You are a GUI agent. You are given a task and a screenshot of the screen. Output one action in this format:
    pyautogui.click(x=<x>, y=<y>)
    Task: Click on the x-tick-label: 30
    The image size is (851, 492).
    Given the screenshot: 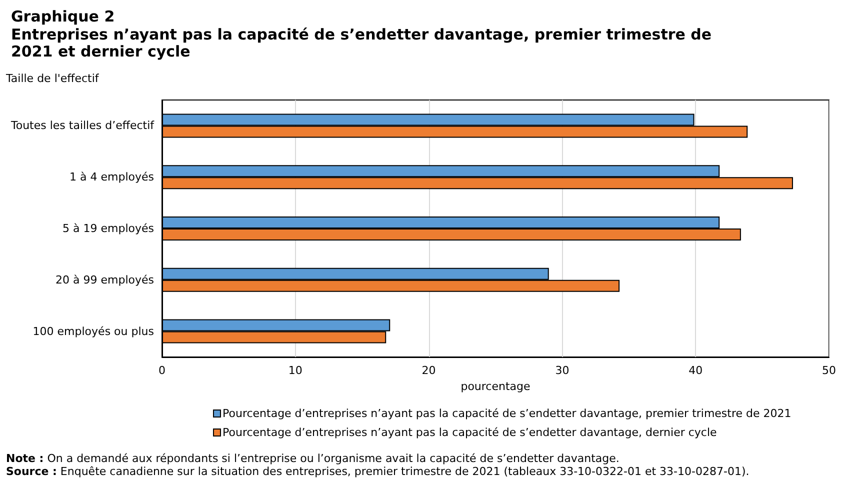 What is the action you would take?
    pyautogui.click(x=562, y=370)
    